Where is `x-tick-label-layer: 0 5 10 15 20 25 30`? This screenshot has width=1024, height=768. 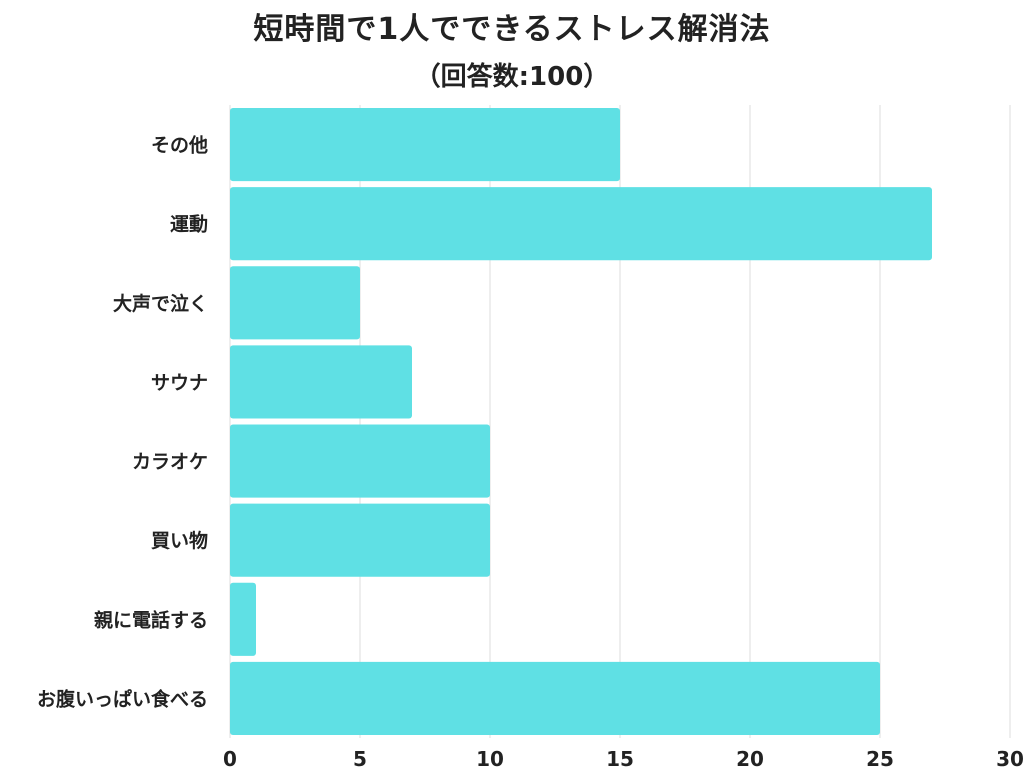
x-tick-label-layer: 0 5 10 15 20 25 30 is located at coordinates (623, 757).